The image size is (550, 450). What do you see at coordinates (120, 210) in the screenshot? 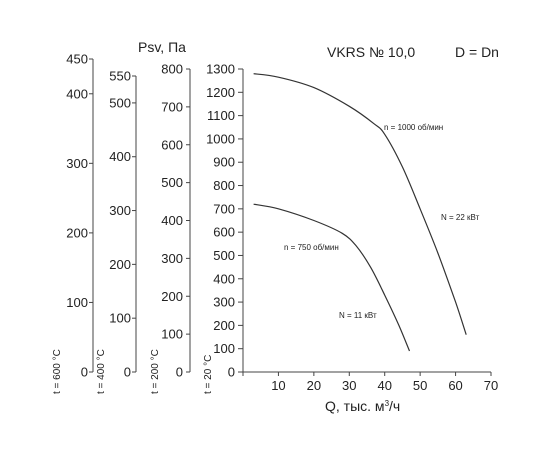
I see `y-axis-400-tick-label: 300` at bounding box center [120, 210].